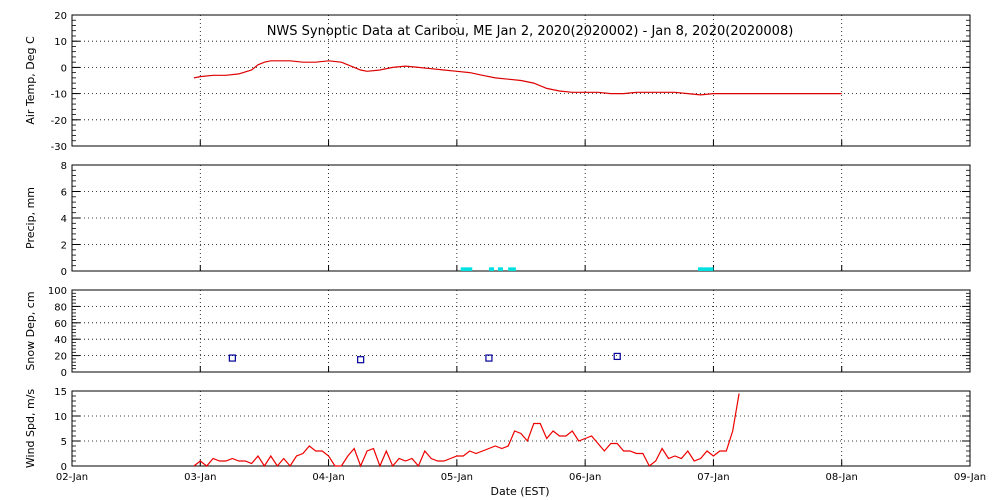 The width and height of the screenshot is (1000, 500). I want to click on panel-frame, so click(521, 428).